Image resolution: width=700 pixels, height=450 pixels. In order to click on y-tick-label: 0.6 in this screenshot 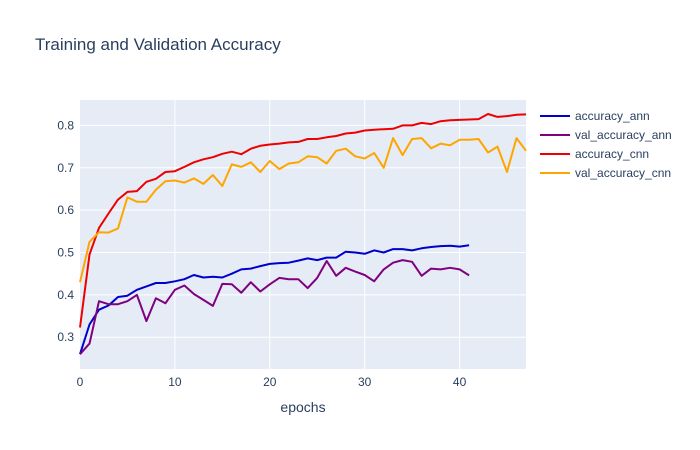, I will do `click(65, 210)`.